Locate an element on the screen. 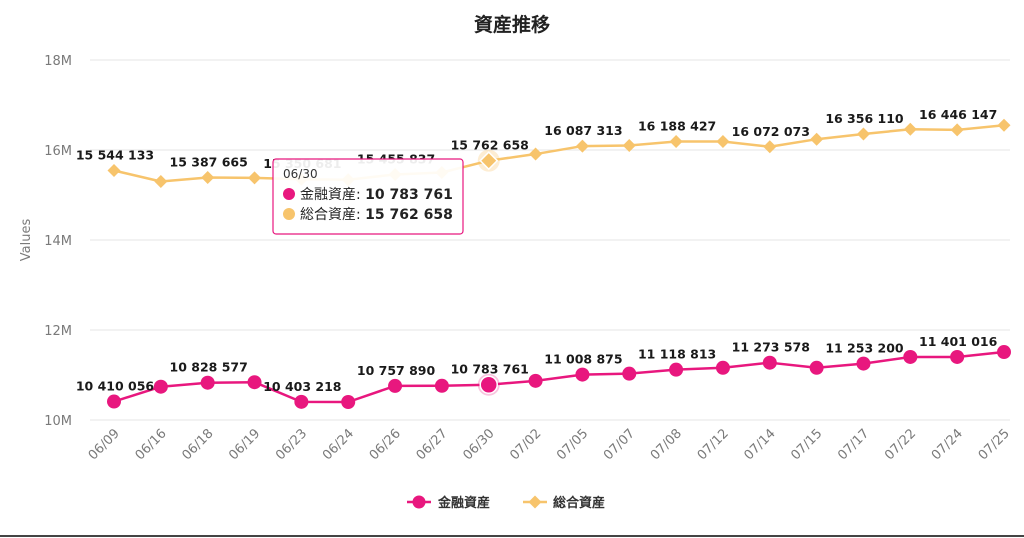 This screenshot has height=538, width=1024. x-tick-label: 07/22 is located at coordinates (900, 444).